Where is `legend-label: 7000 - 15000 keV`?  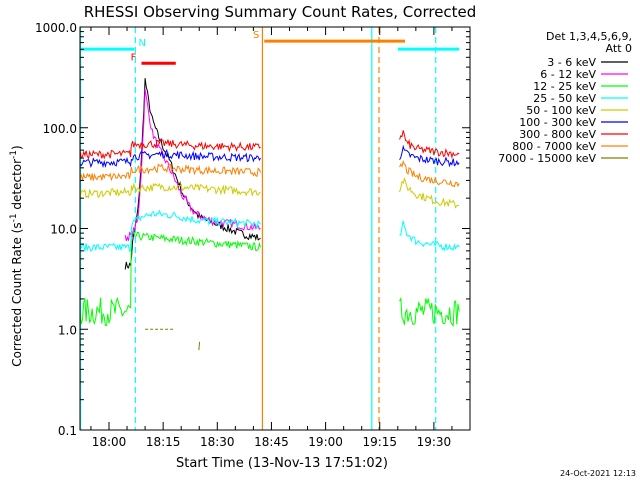
legend-label: 7000 - 15000 keV is located at coordinates (547, 158).